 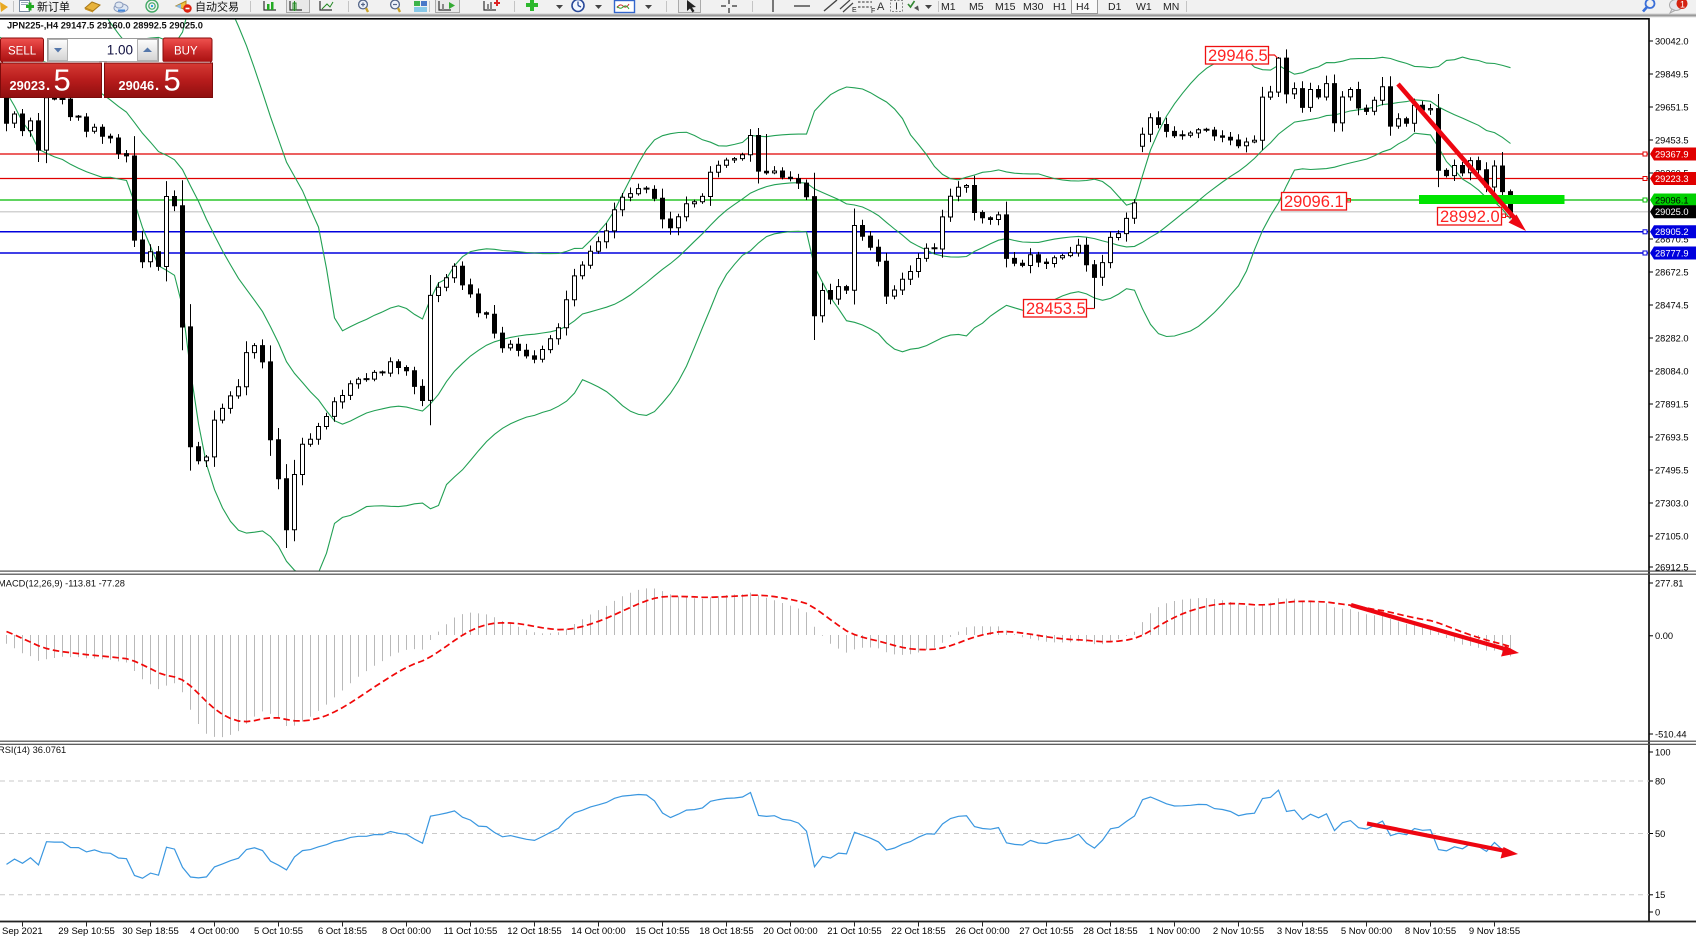 What do you see at coordinates (150, 931) in the screenshot?
I see `svg-text: 30 Sep 18:55` at bounding box center [150, 931].